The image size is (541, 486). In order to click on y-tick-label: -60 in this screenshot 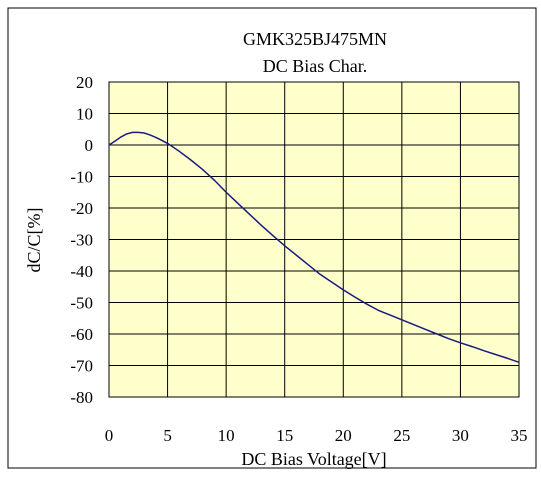, I will do `click(81, 334)`.